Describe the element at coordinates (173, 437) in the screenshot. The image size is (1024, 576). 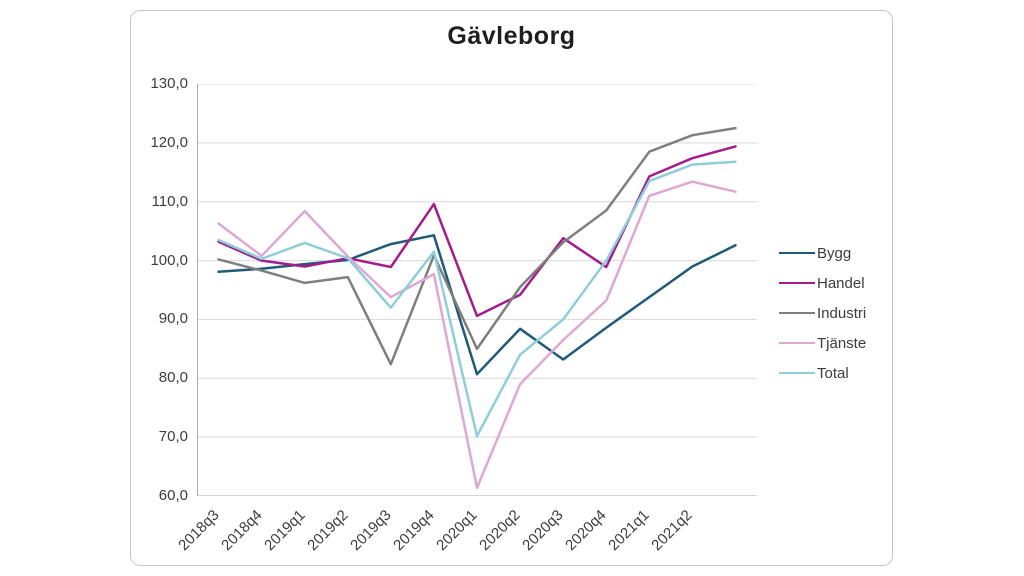
I see `y-tick-label: 70,0` at that location.